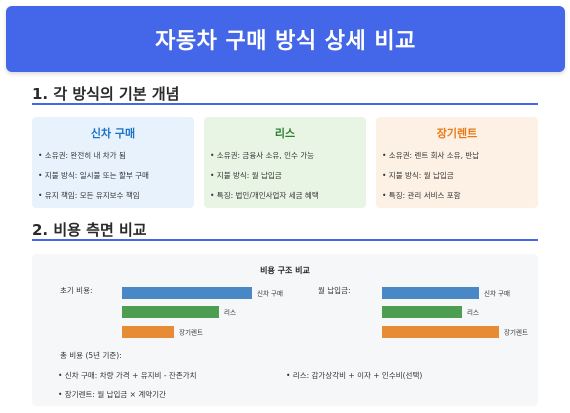 The height and width of the screenshot is (413, 570). What do you see at coordinates (457, 133) in the screenshot?
I see `card-title: 장기렌트` at bounding box center [457, 133].